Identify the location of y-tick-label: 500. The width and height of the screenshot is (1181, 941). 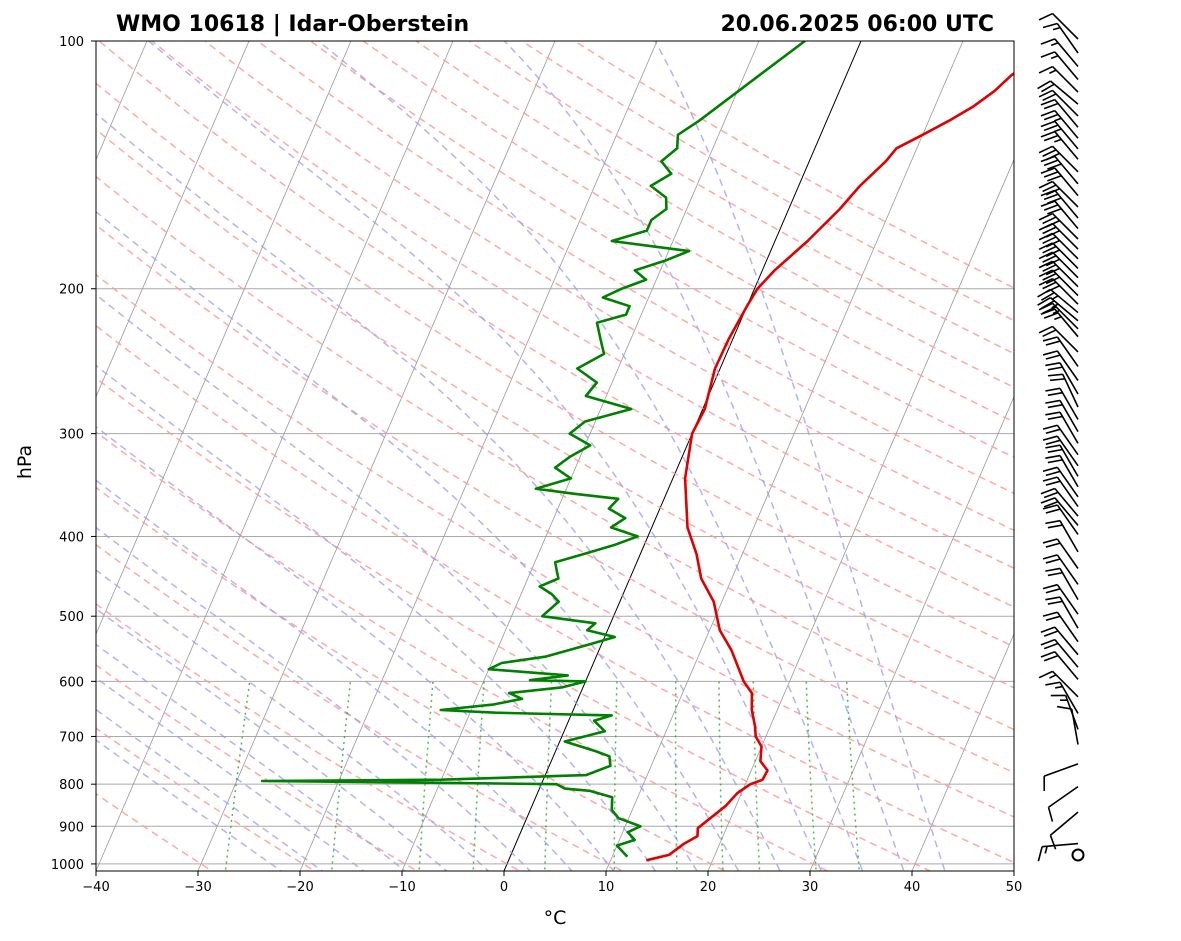
(71, 617).